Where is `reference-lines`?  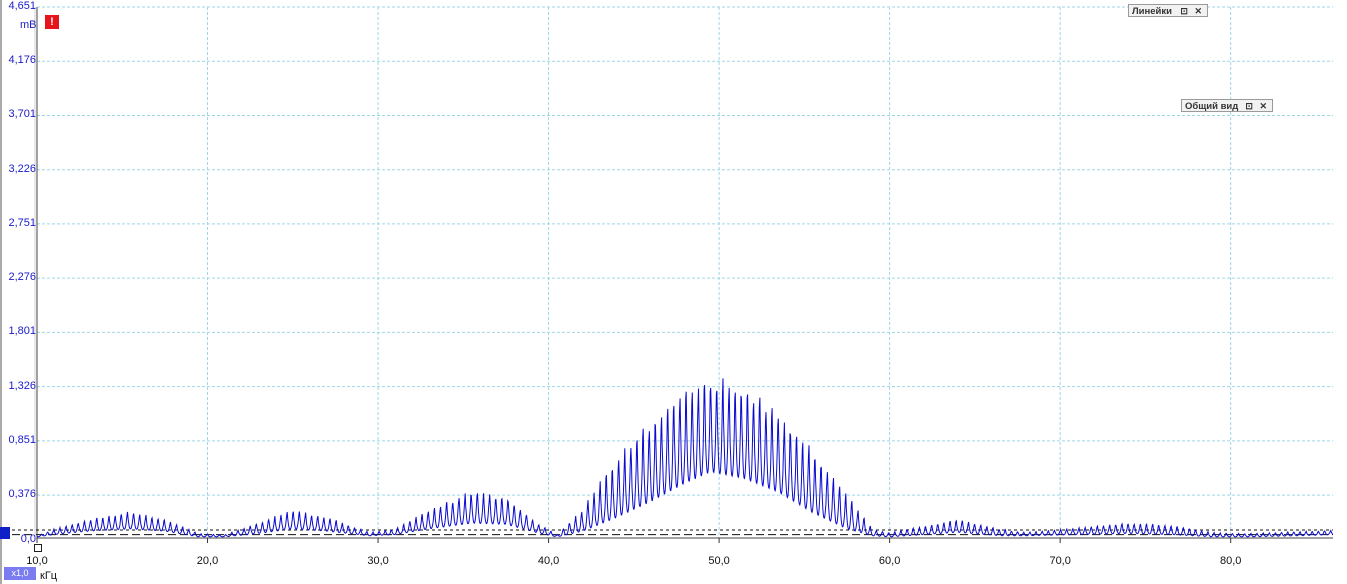 reference-lines is located at coordinates (672, 532).